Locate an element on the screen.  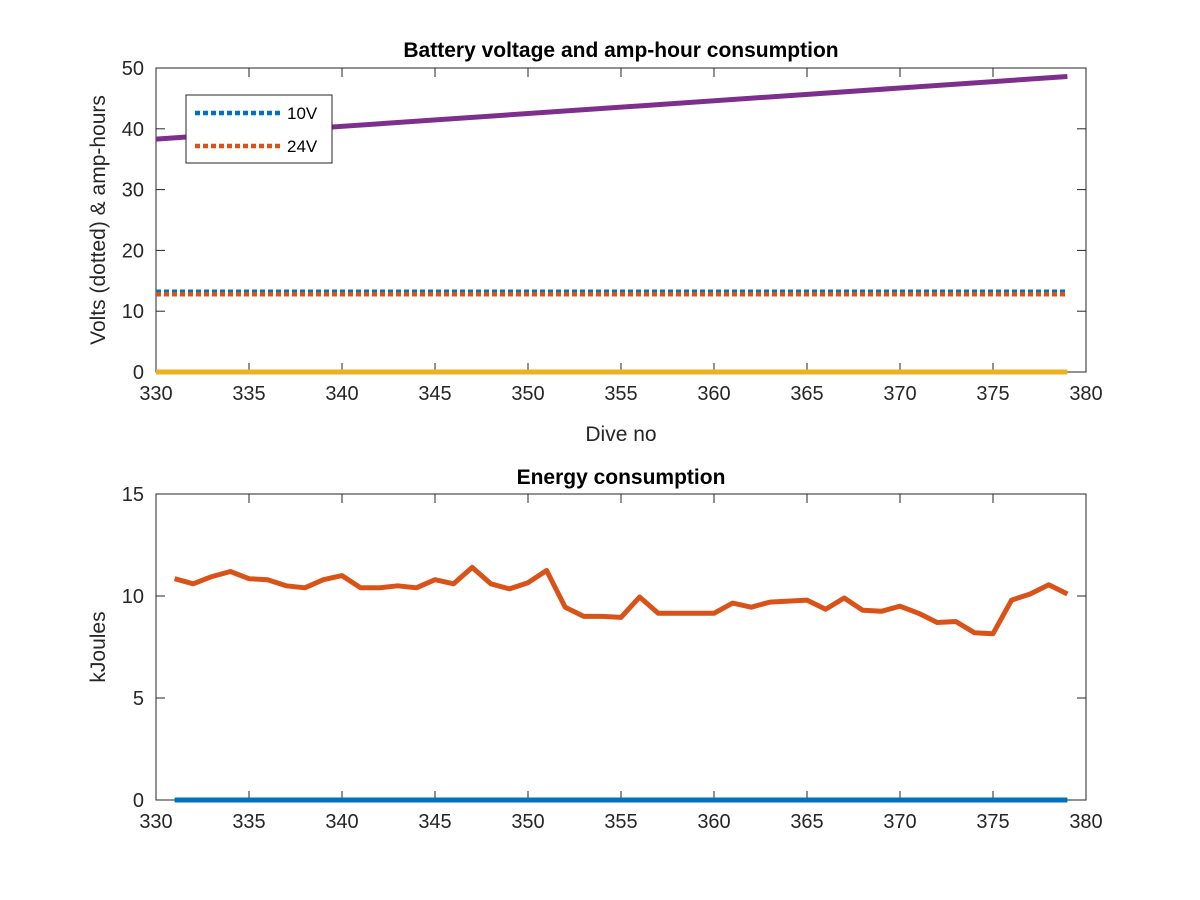
y-tick-label: 15 is located at coordinates (133, 495).